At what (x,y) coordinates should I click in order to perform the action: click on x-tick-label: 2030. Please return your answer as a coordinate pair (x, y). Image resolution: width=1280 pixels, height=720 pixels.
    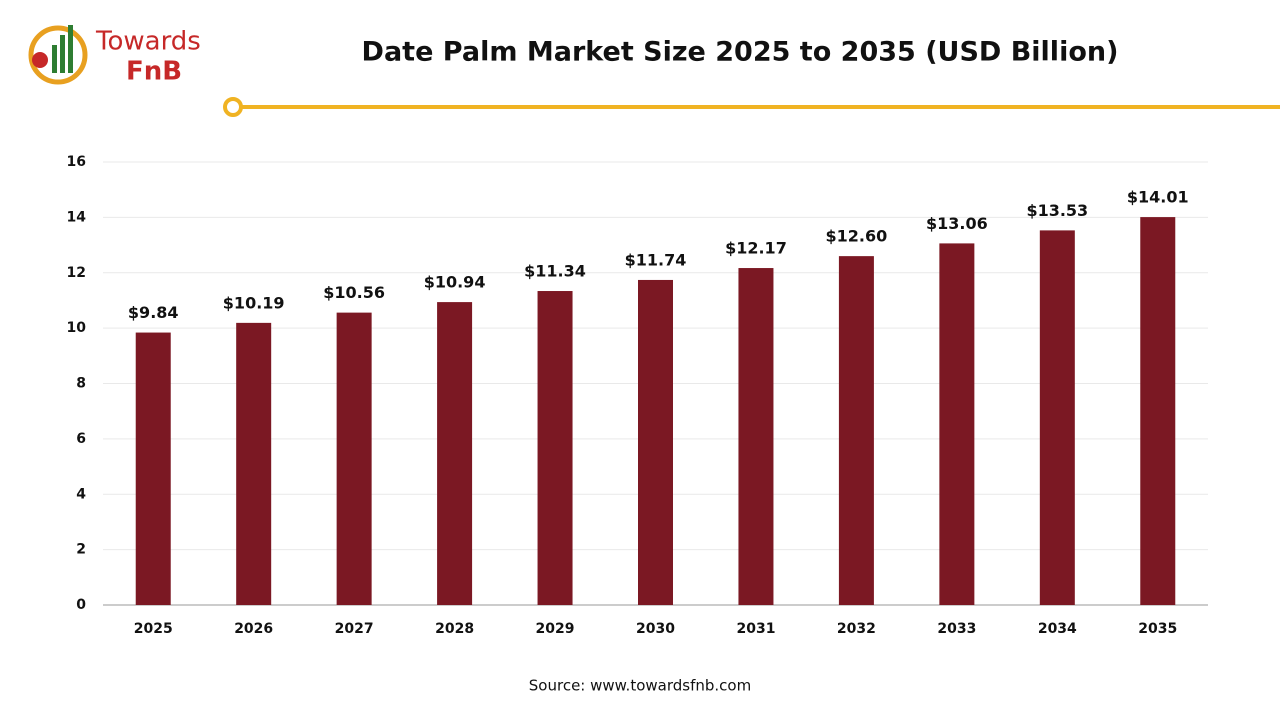
    Looking at the image, I should click on (655, 629).